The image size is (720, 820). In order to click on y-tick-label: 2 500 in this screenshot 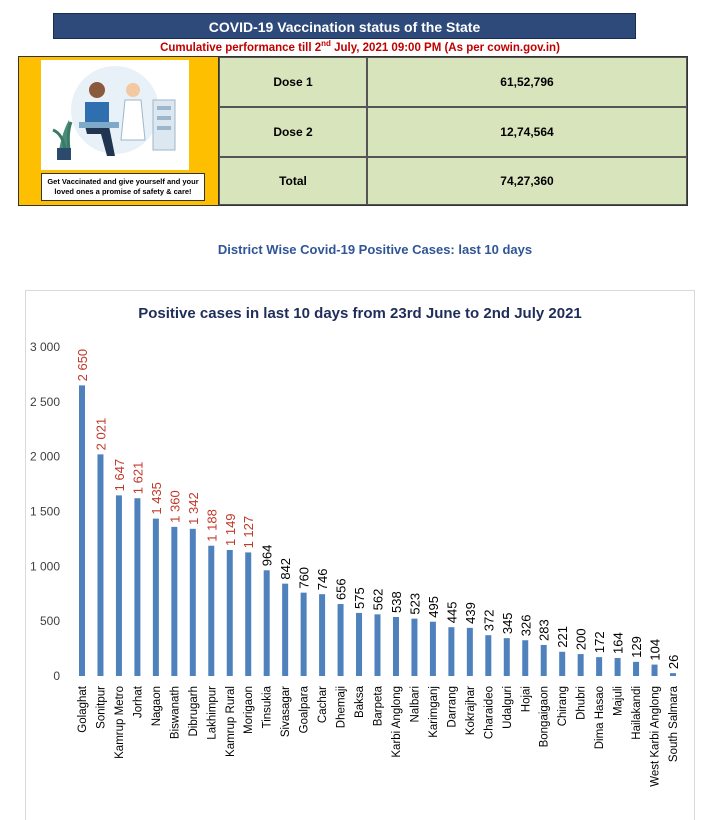, I will do `click(45, 402)`.